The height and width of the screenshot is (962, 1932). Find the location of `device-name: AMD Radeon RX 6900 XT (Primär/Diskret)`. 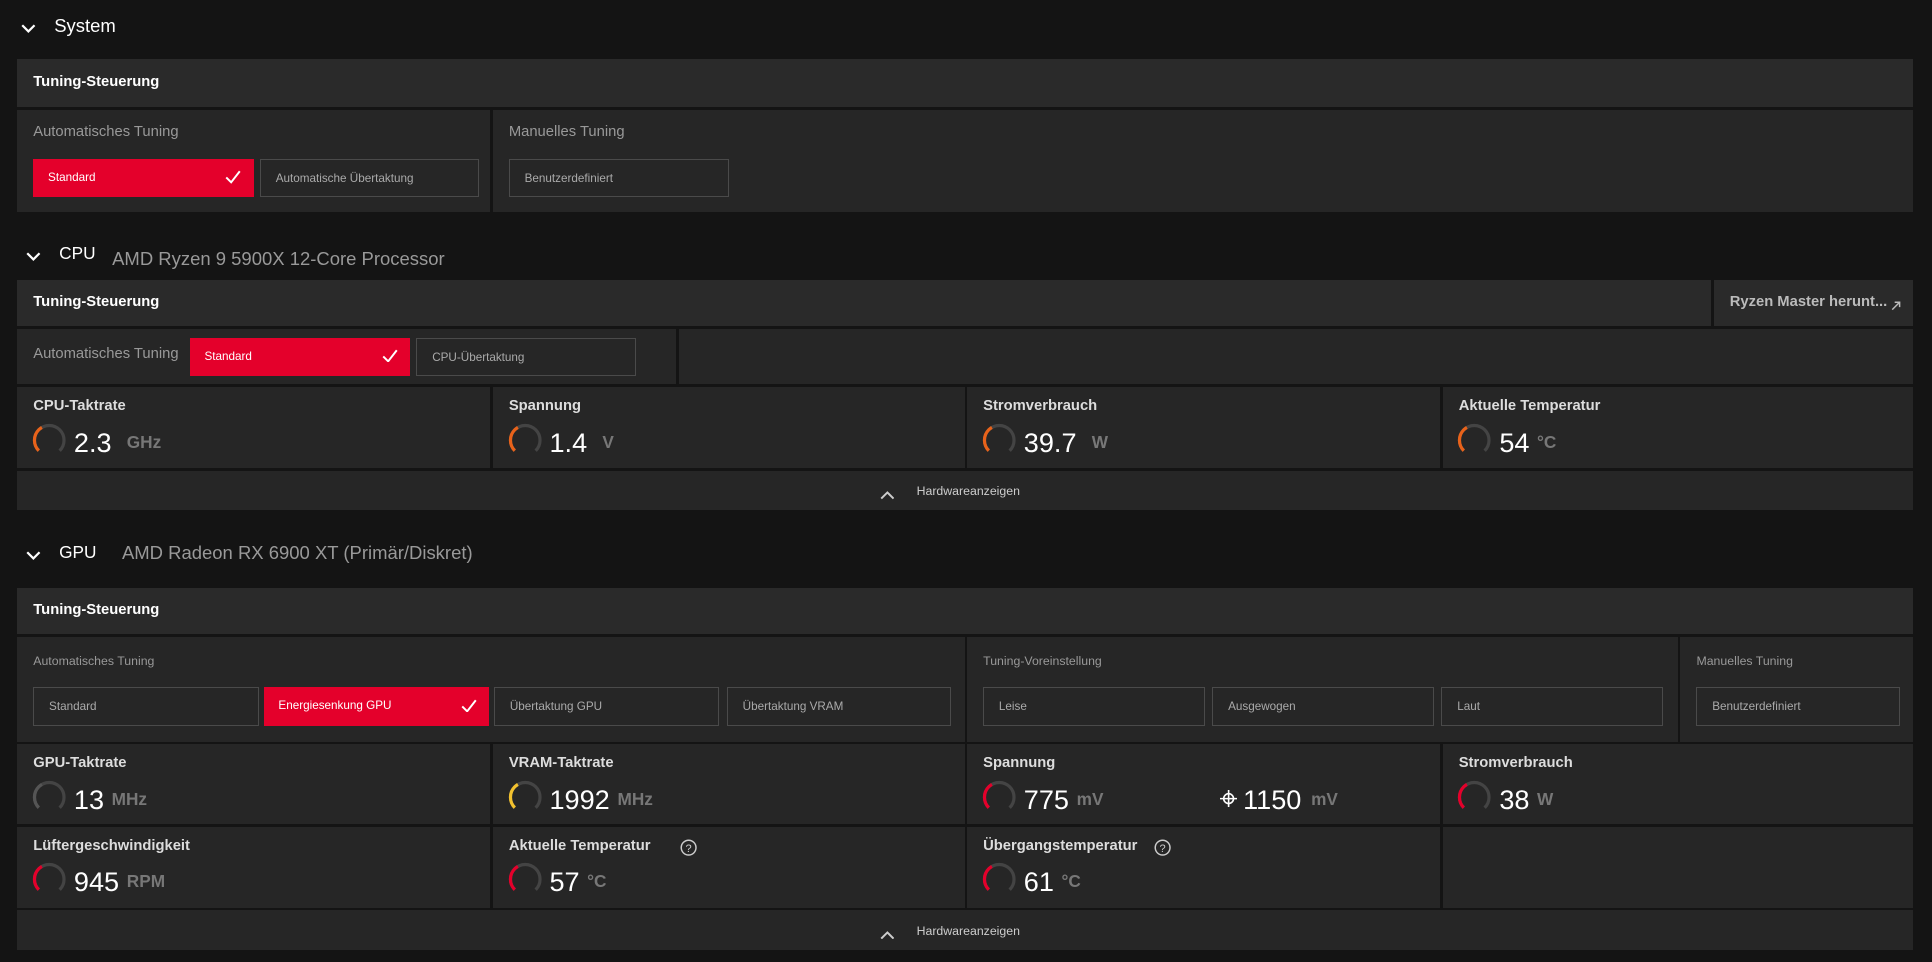

device-name: AMD Radeon RX 6900 XT (Primär/Diskret) is located at coordinates (297, 553).